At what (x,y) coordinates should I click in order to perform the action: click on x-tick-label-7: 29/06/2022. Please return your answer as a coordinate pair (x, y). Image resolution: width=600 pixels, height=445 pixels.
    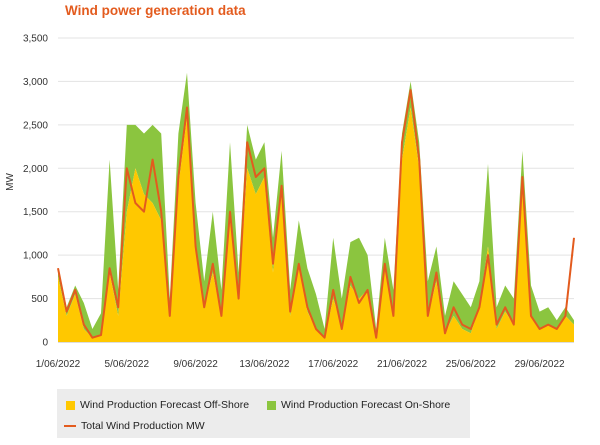
    Looking at the image, I should click on (540, 364).